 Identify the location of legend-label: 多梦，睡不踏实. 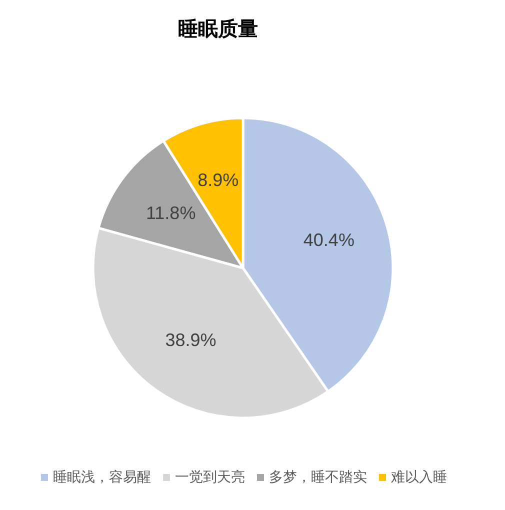
(318, 476).